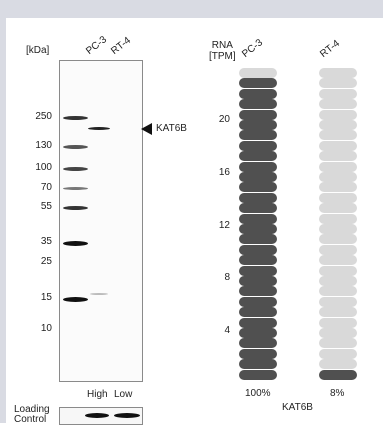  I want to click on lane-label-rt4: RT-4, so click(121, 46).